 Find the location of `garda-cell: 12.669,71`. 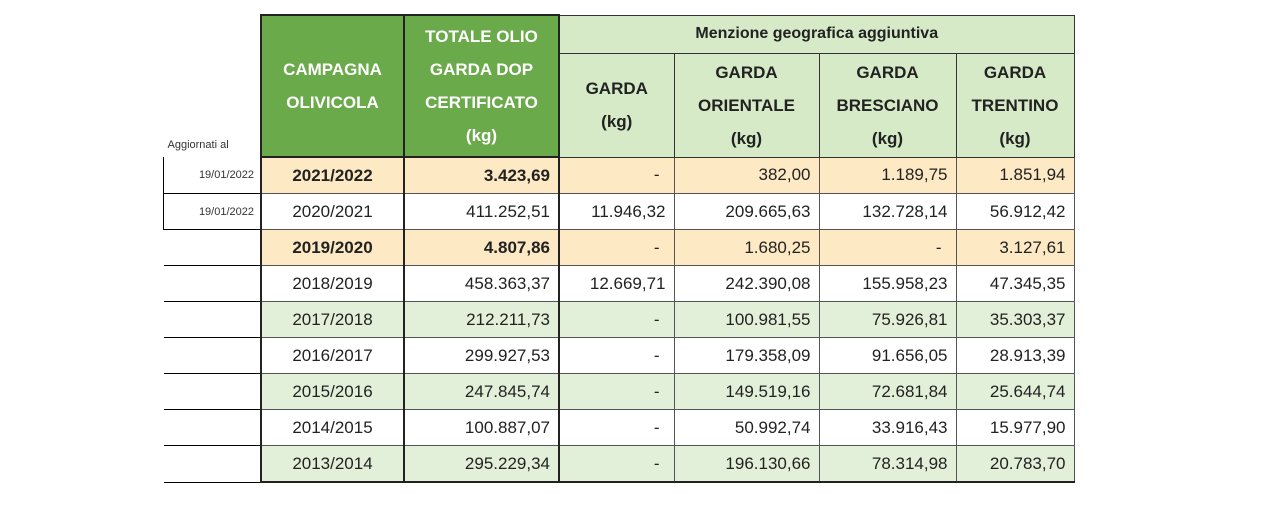

garda-cell: 12.669,71 is located at coordinates (616, 283).